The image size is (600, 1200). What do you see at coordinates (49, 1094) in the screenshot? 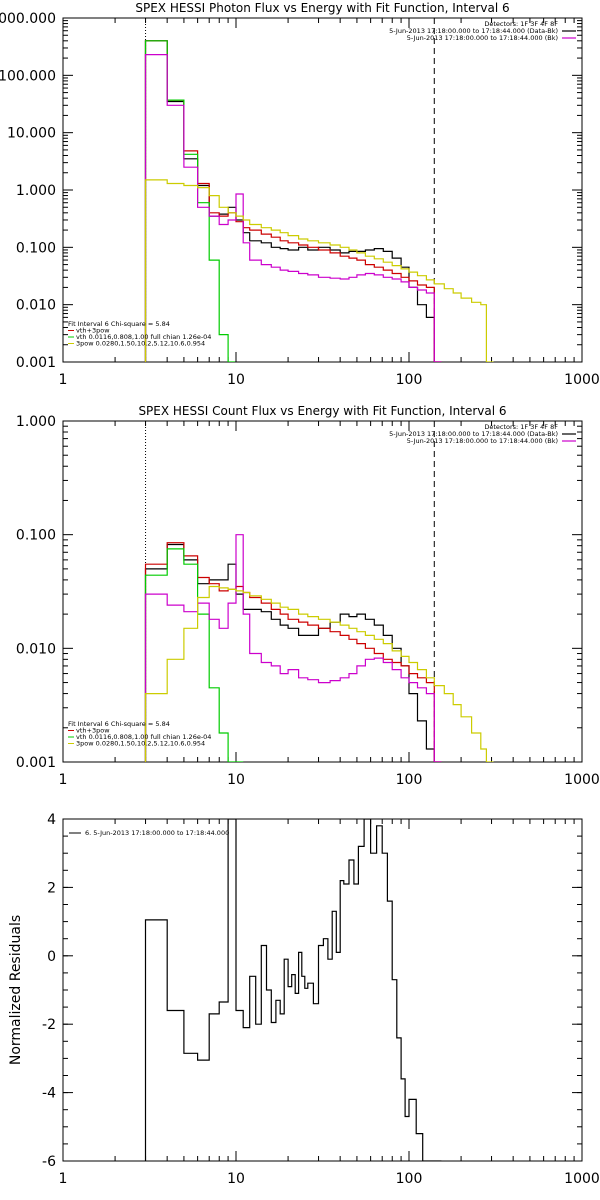
I see `y-tick-label: -4` at bounding box center [49, 1094].